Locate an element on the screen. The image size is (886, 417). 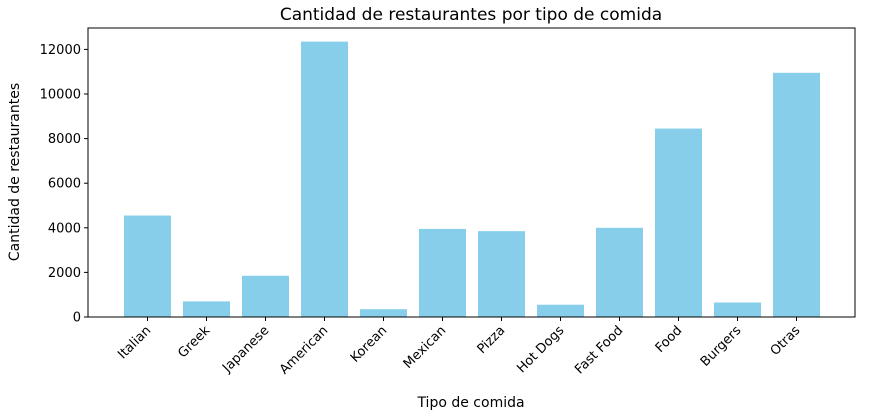
x-axis-label: Tipo de comida is located at coordinates (470, 403).